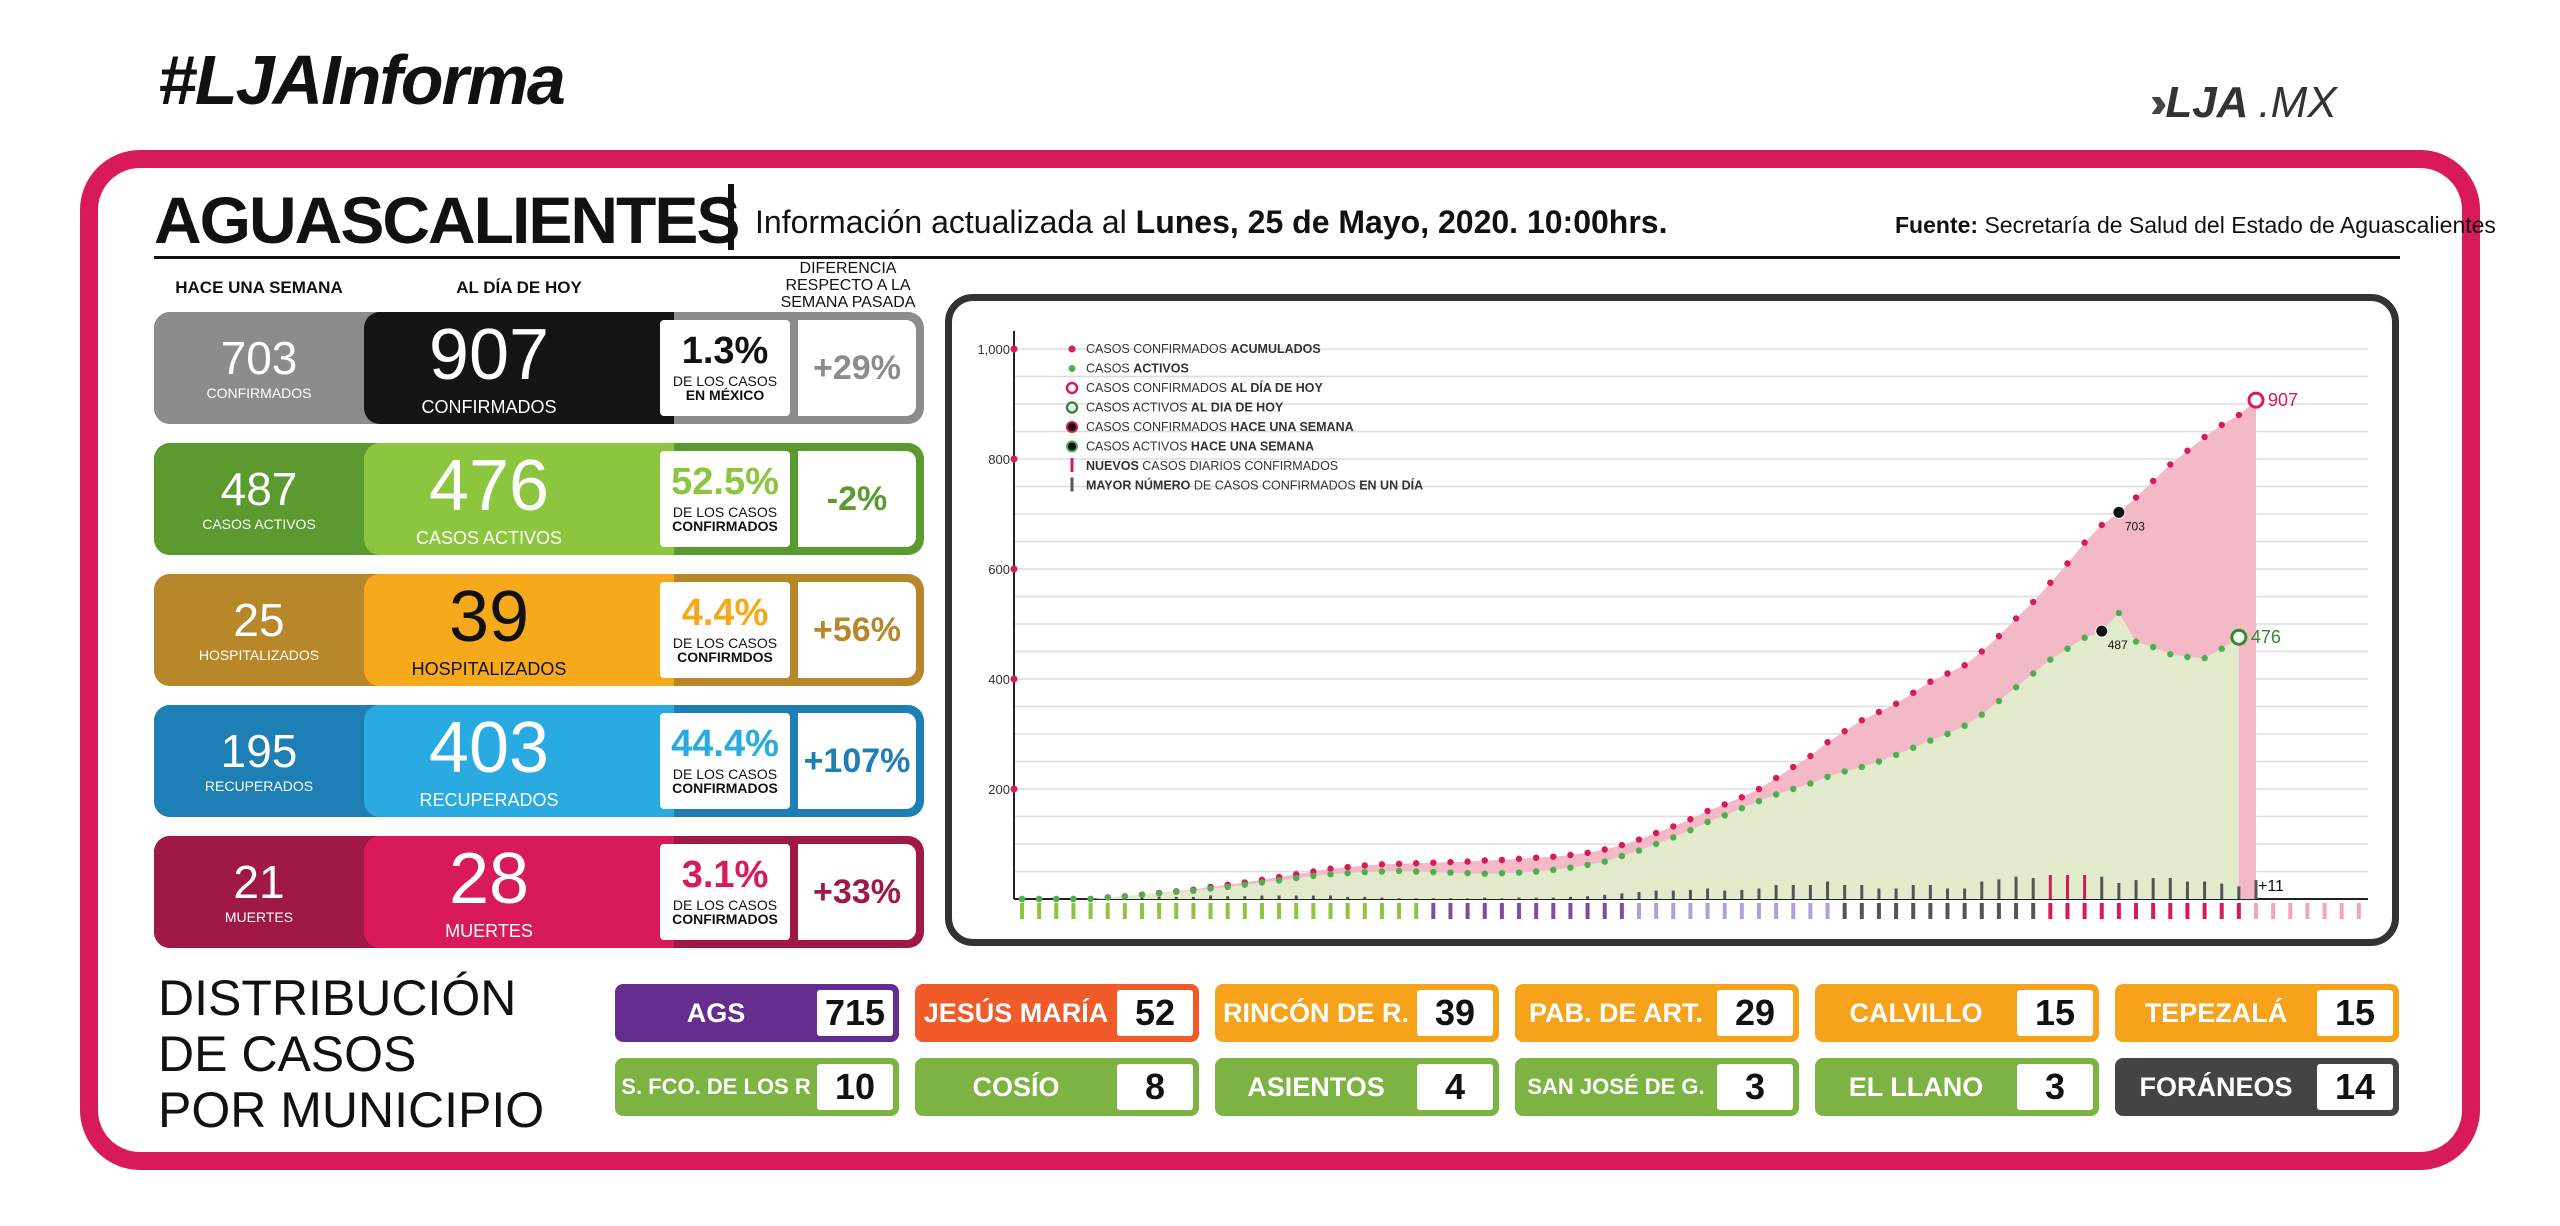 The image size is (2560, 1226). I want to click on week-label: MUERTES, so click(259, 917).